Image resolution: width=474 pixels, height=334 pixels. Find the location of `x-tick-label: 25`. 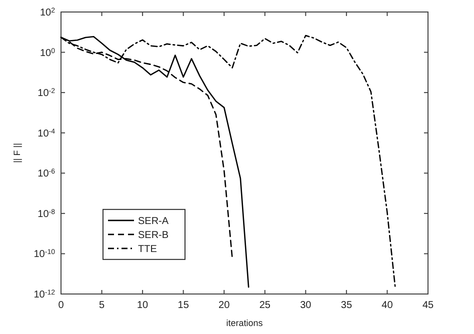

x-tick-label: 25 is located at coordinates (265, 305).